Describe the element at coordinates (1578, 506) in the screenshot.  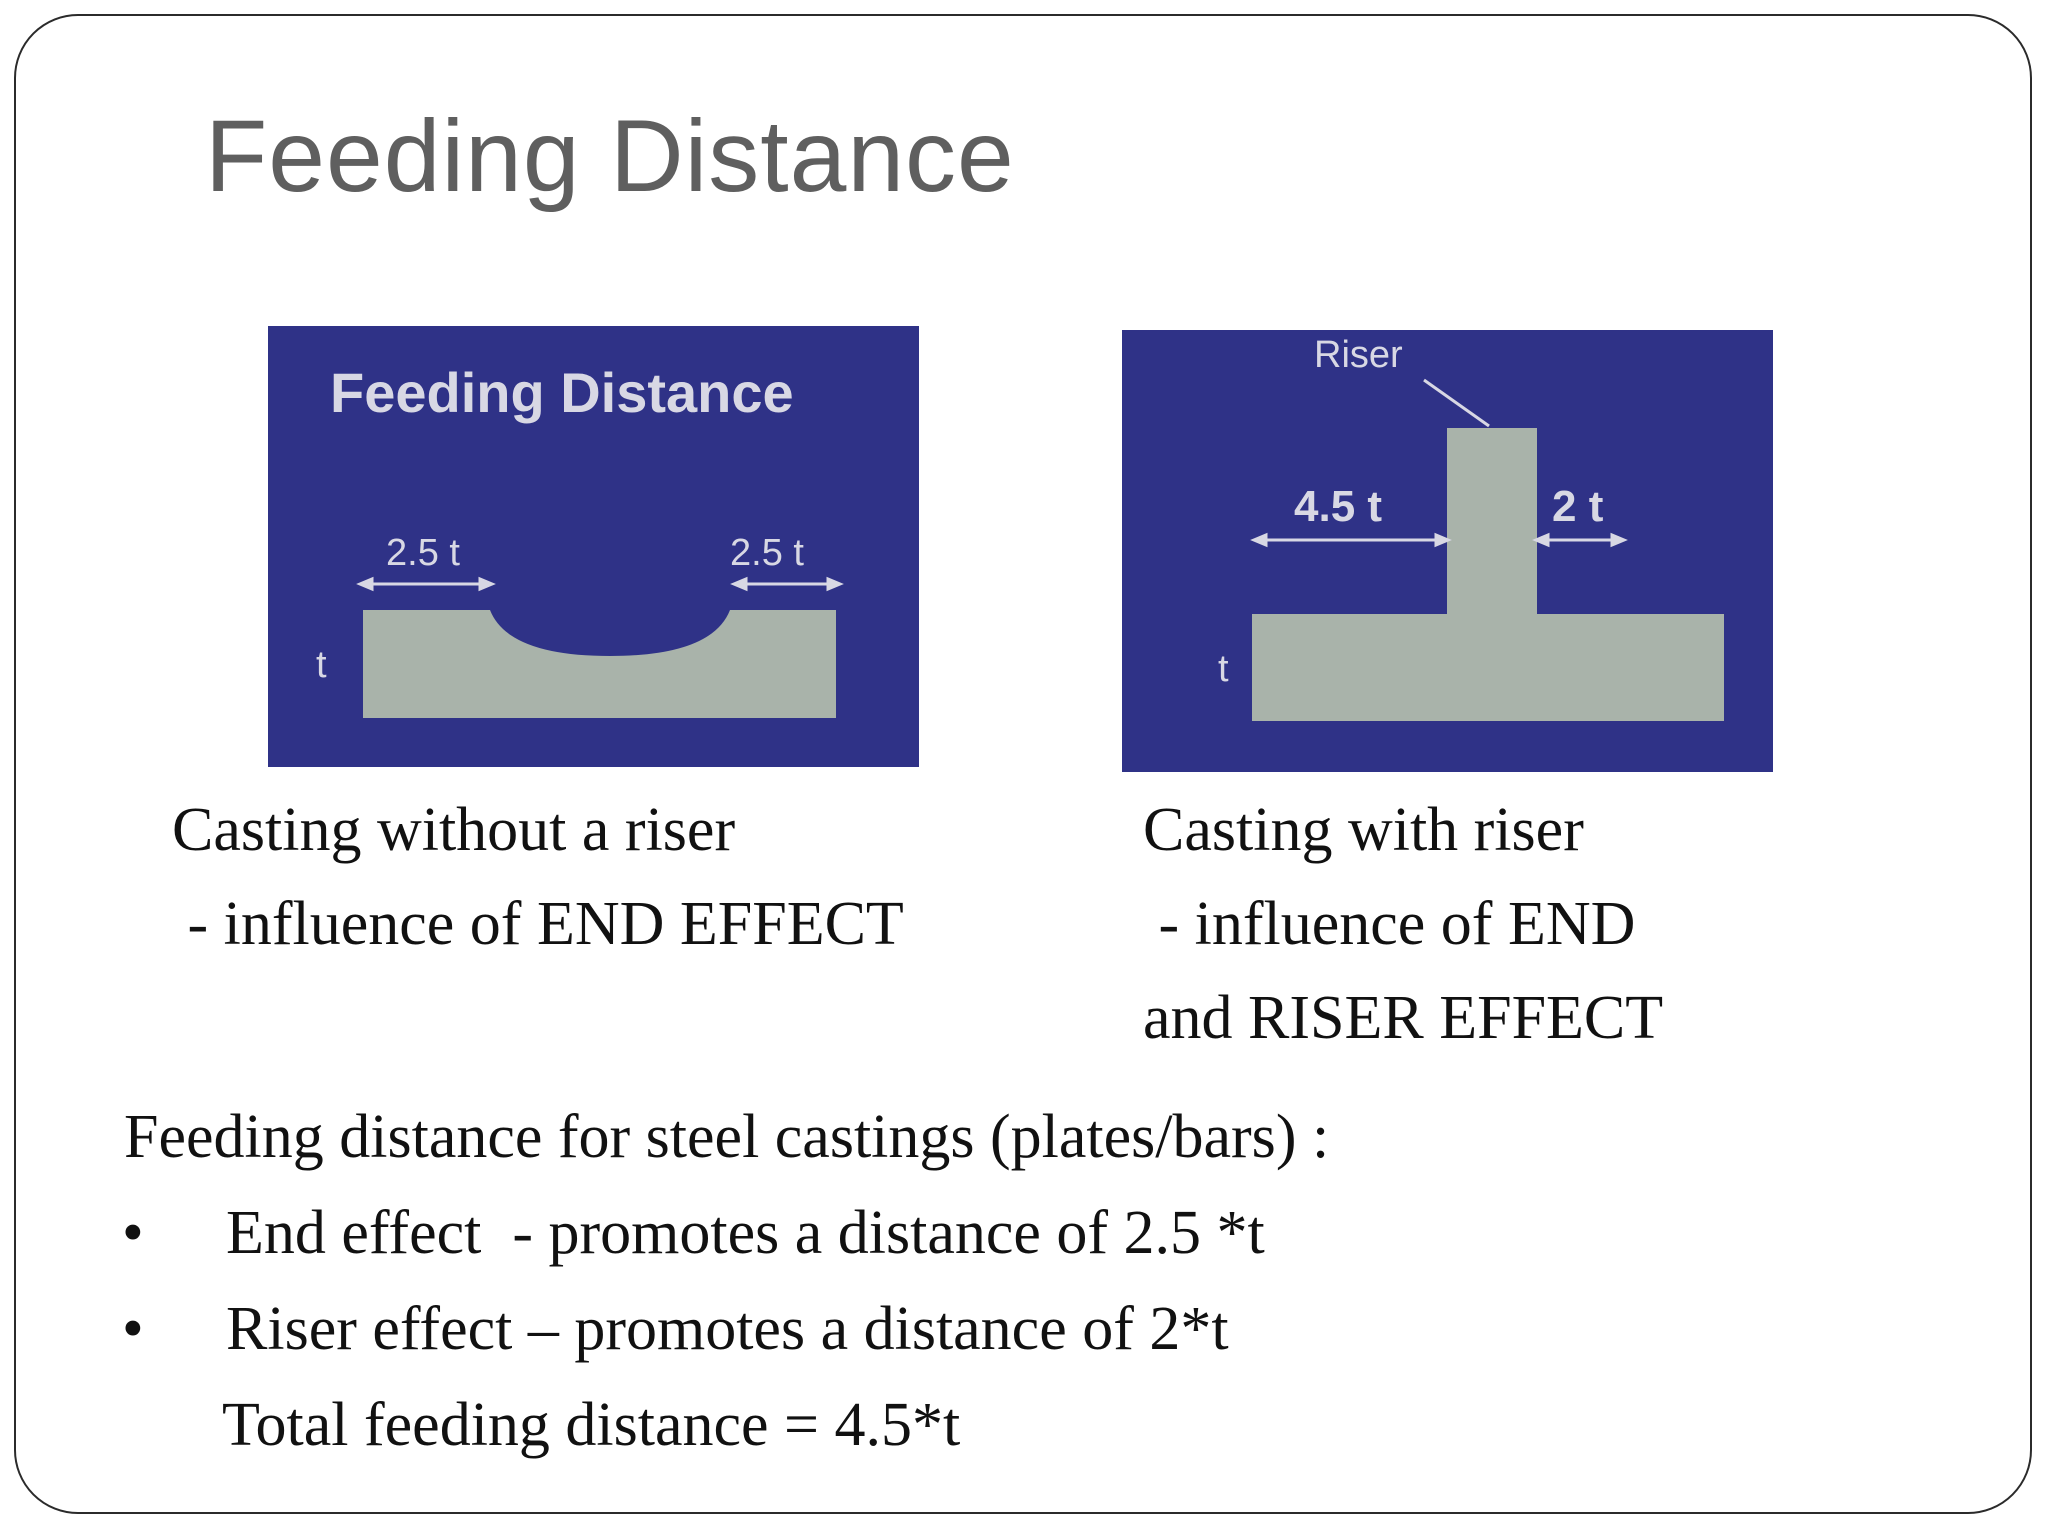
I see `label-riser-effect-right: 2 t` at that location.